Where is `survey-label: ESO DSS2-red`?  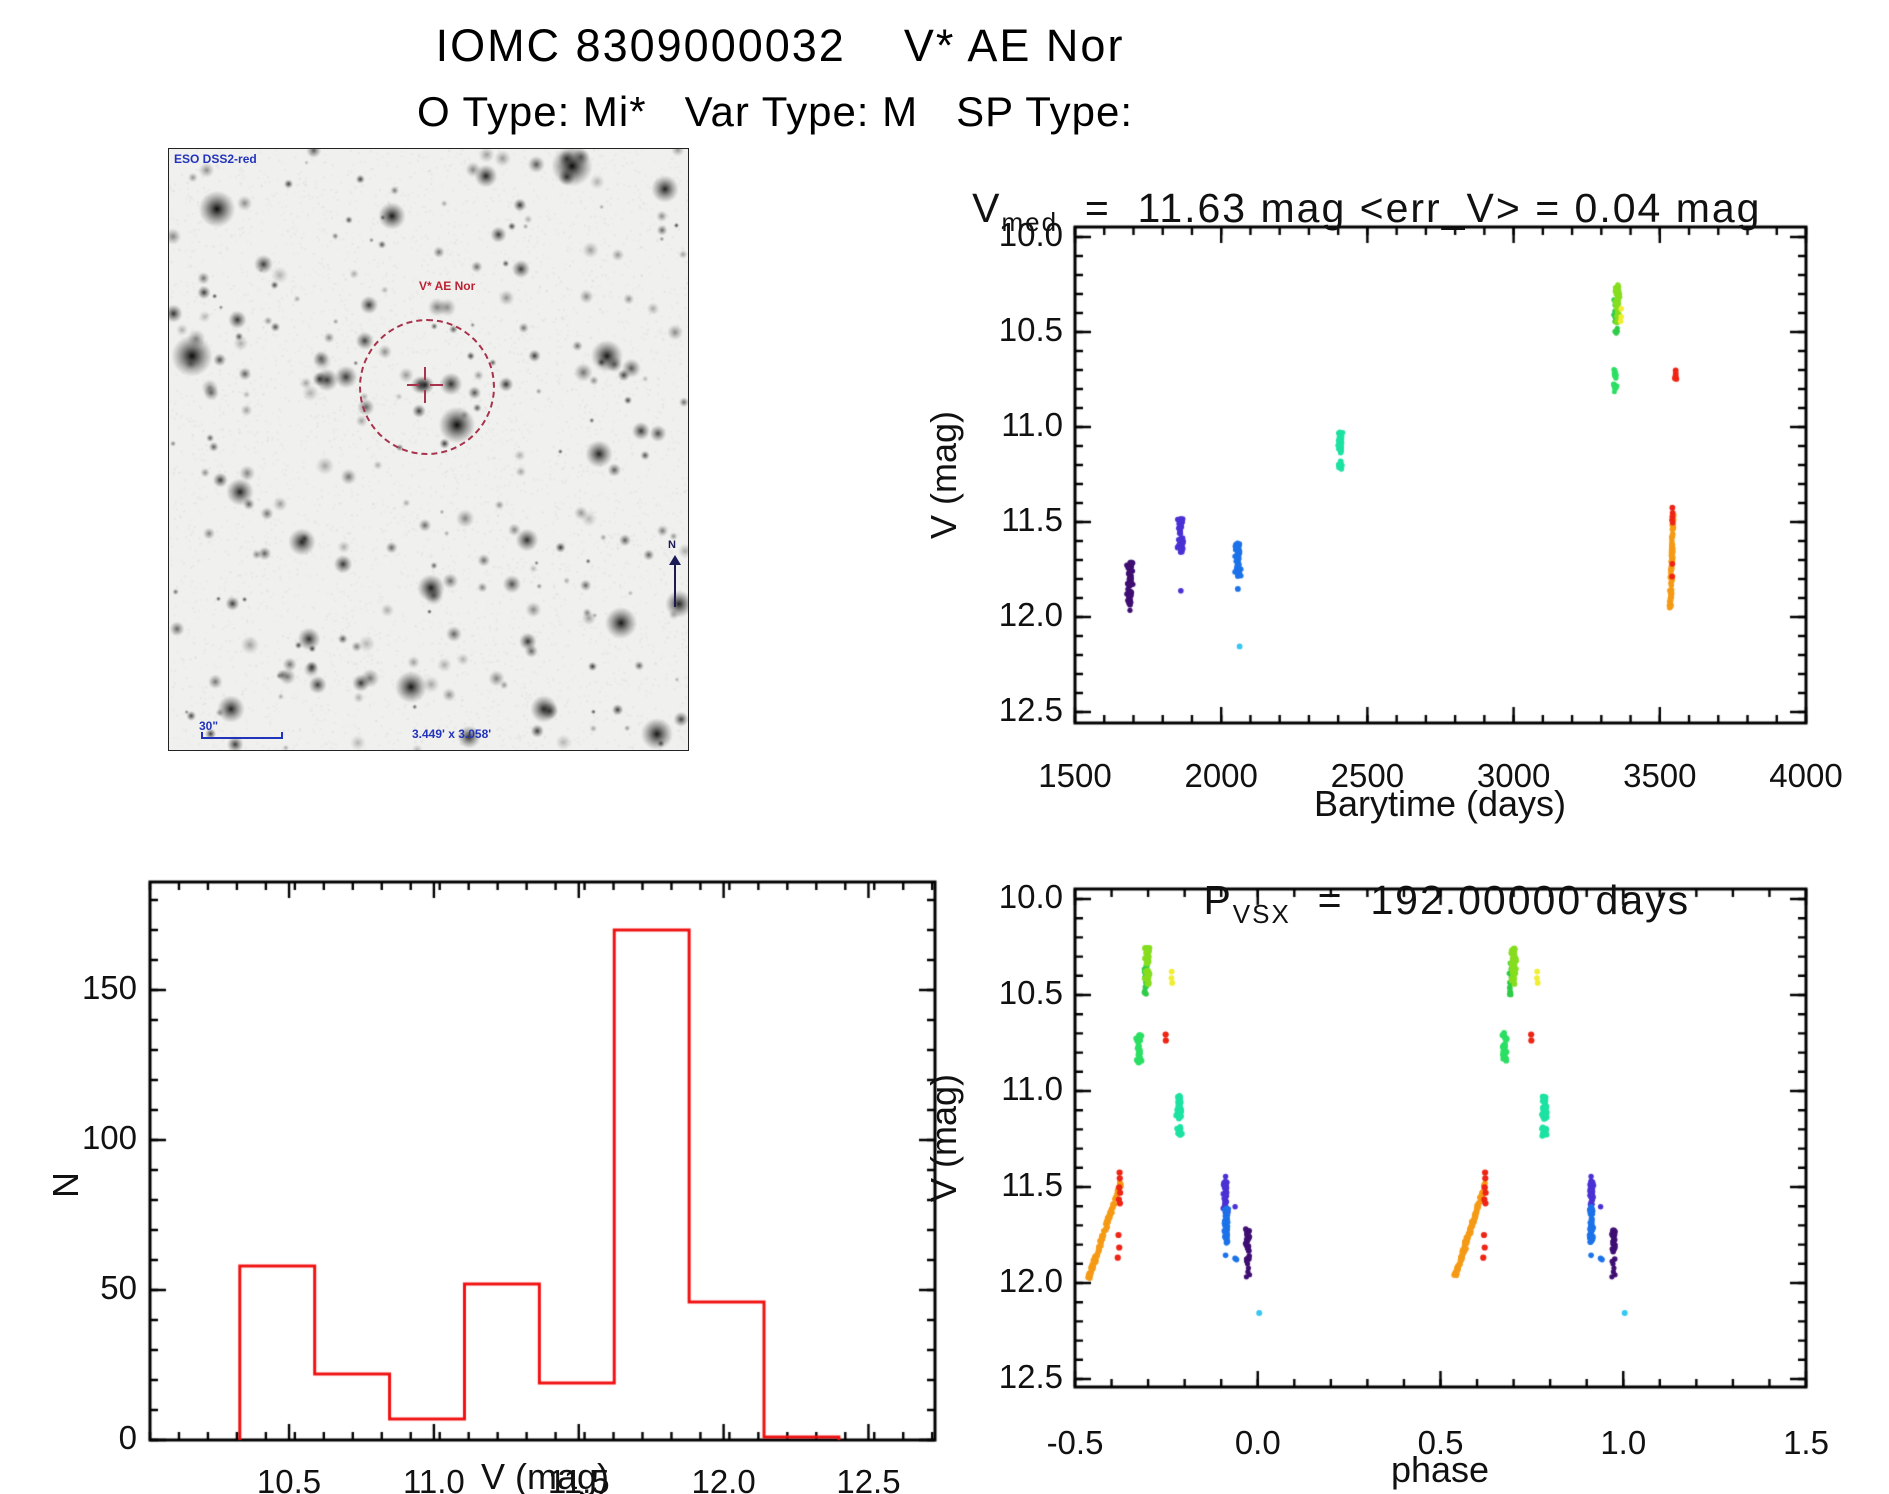 survey-label: ESO DSS2-red is located at coordinates (215, 159).